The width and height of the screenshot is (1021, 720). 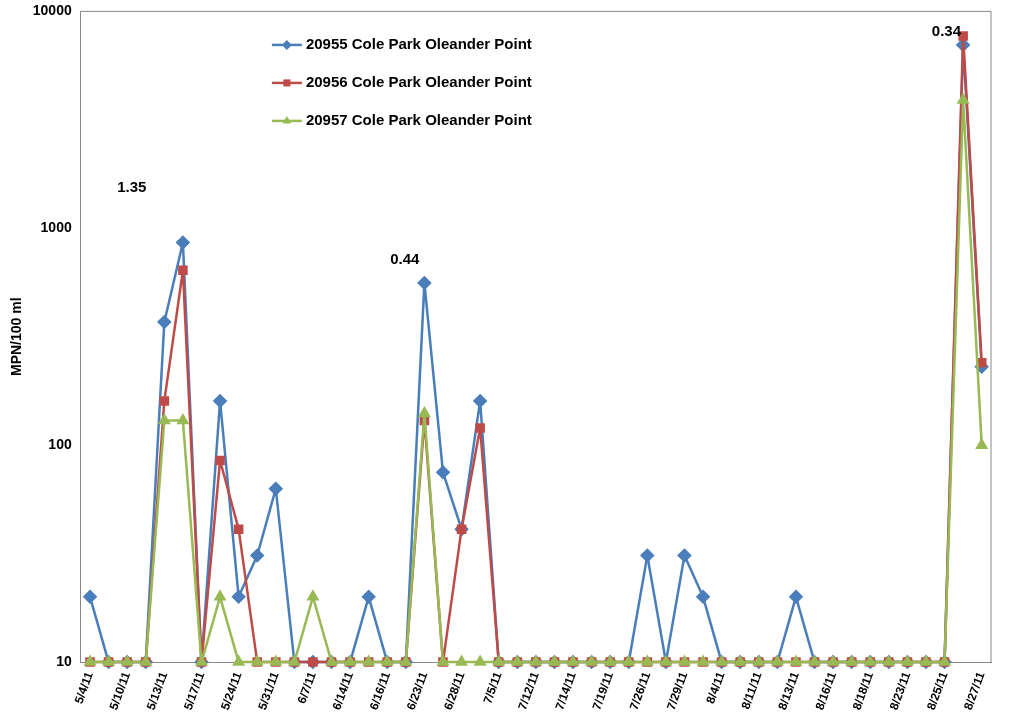 I want to click on y-tick-label: 10000, so click(x=52, y=10).